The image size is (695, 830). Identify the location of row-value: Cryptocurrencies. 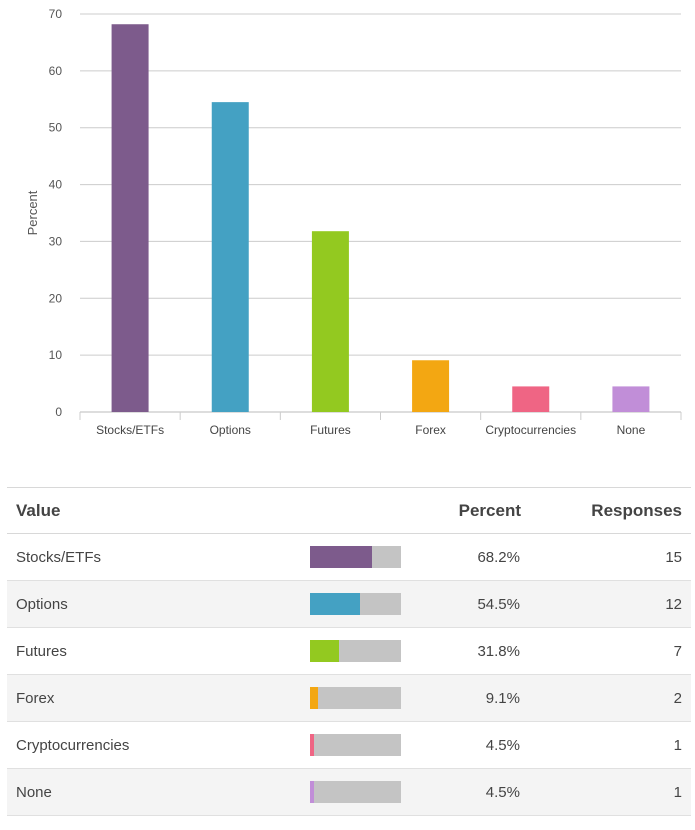
(73, 745).